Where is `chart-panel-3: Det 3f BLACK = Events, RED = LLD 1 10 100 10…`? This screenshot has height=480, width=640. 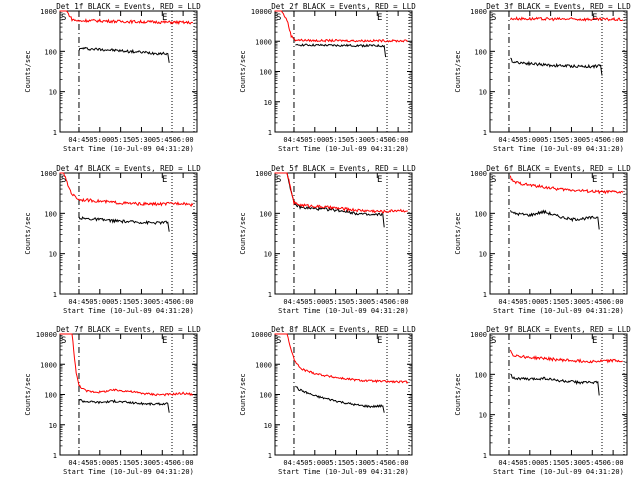 chart-panel-3: Det 3f BLACK = Events, RED = LLD 1 10 100 10… is located at coordinates (542, 77).